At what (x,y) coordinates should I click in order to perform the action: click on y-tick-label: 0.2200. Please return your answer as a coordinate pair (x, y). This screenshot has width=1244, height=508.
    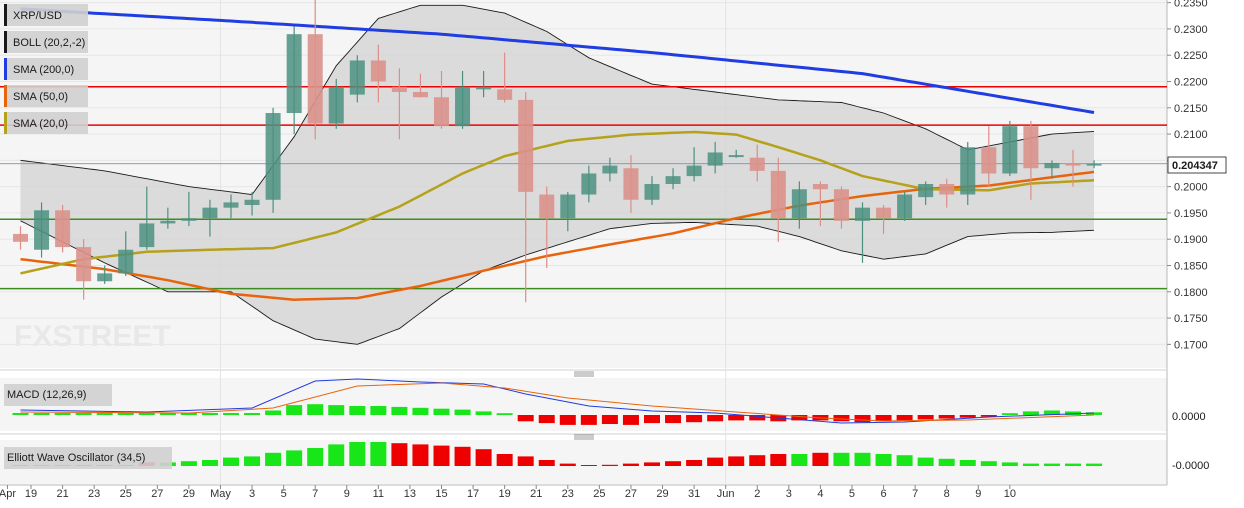
    Looking at the image, I should click on (1191, 82).